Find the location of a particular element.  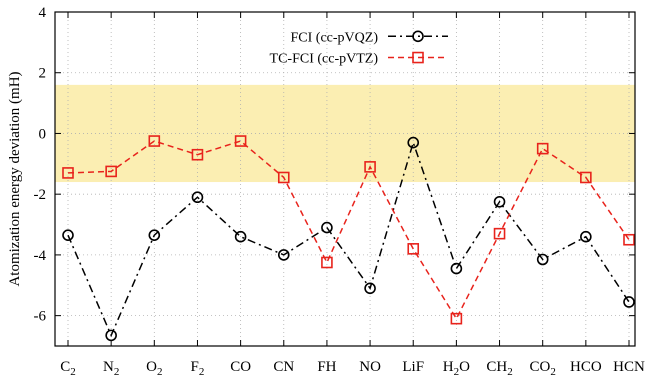

x-tick-label: N2 is located at coordinates (111, 368).